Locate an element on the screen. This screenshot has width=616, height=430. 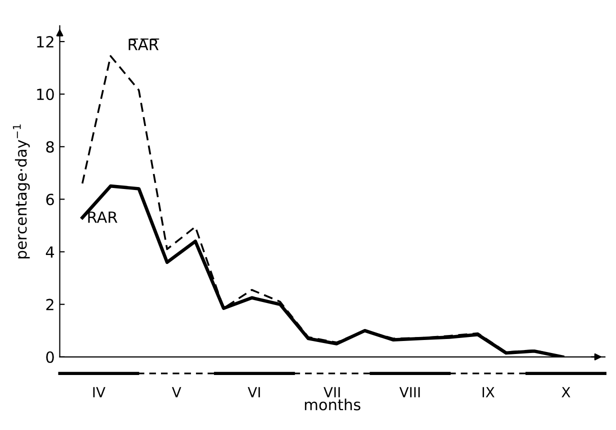
y-tick-label: 4 is located at coordinates (50, 252).